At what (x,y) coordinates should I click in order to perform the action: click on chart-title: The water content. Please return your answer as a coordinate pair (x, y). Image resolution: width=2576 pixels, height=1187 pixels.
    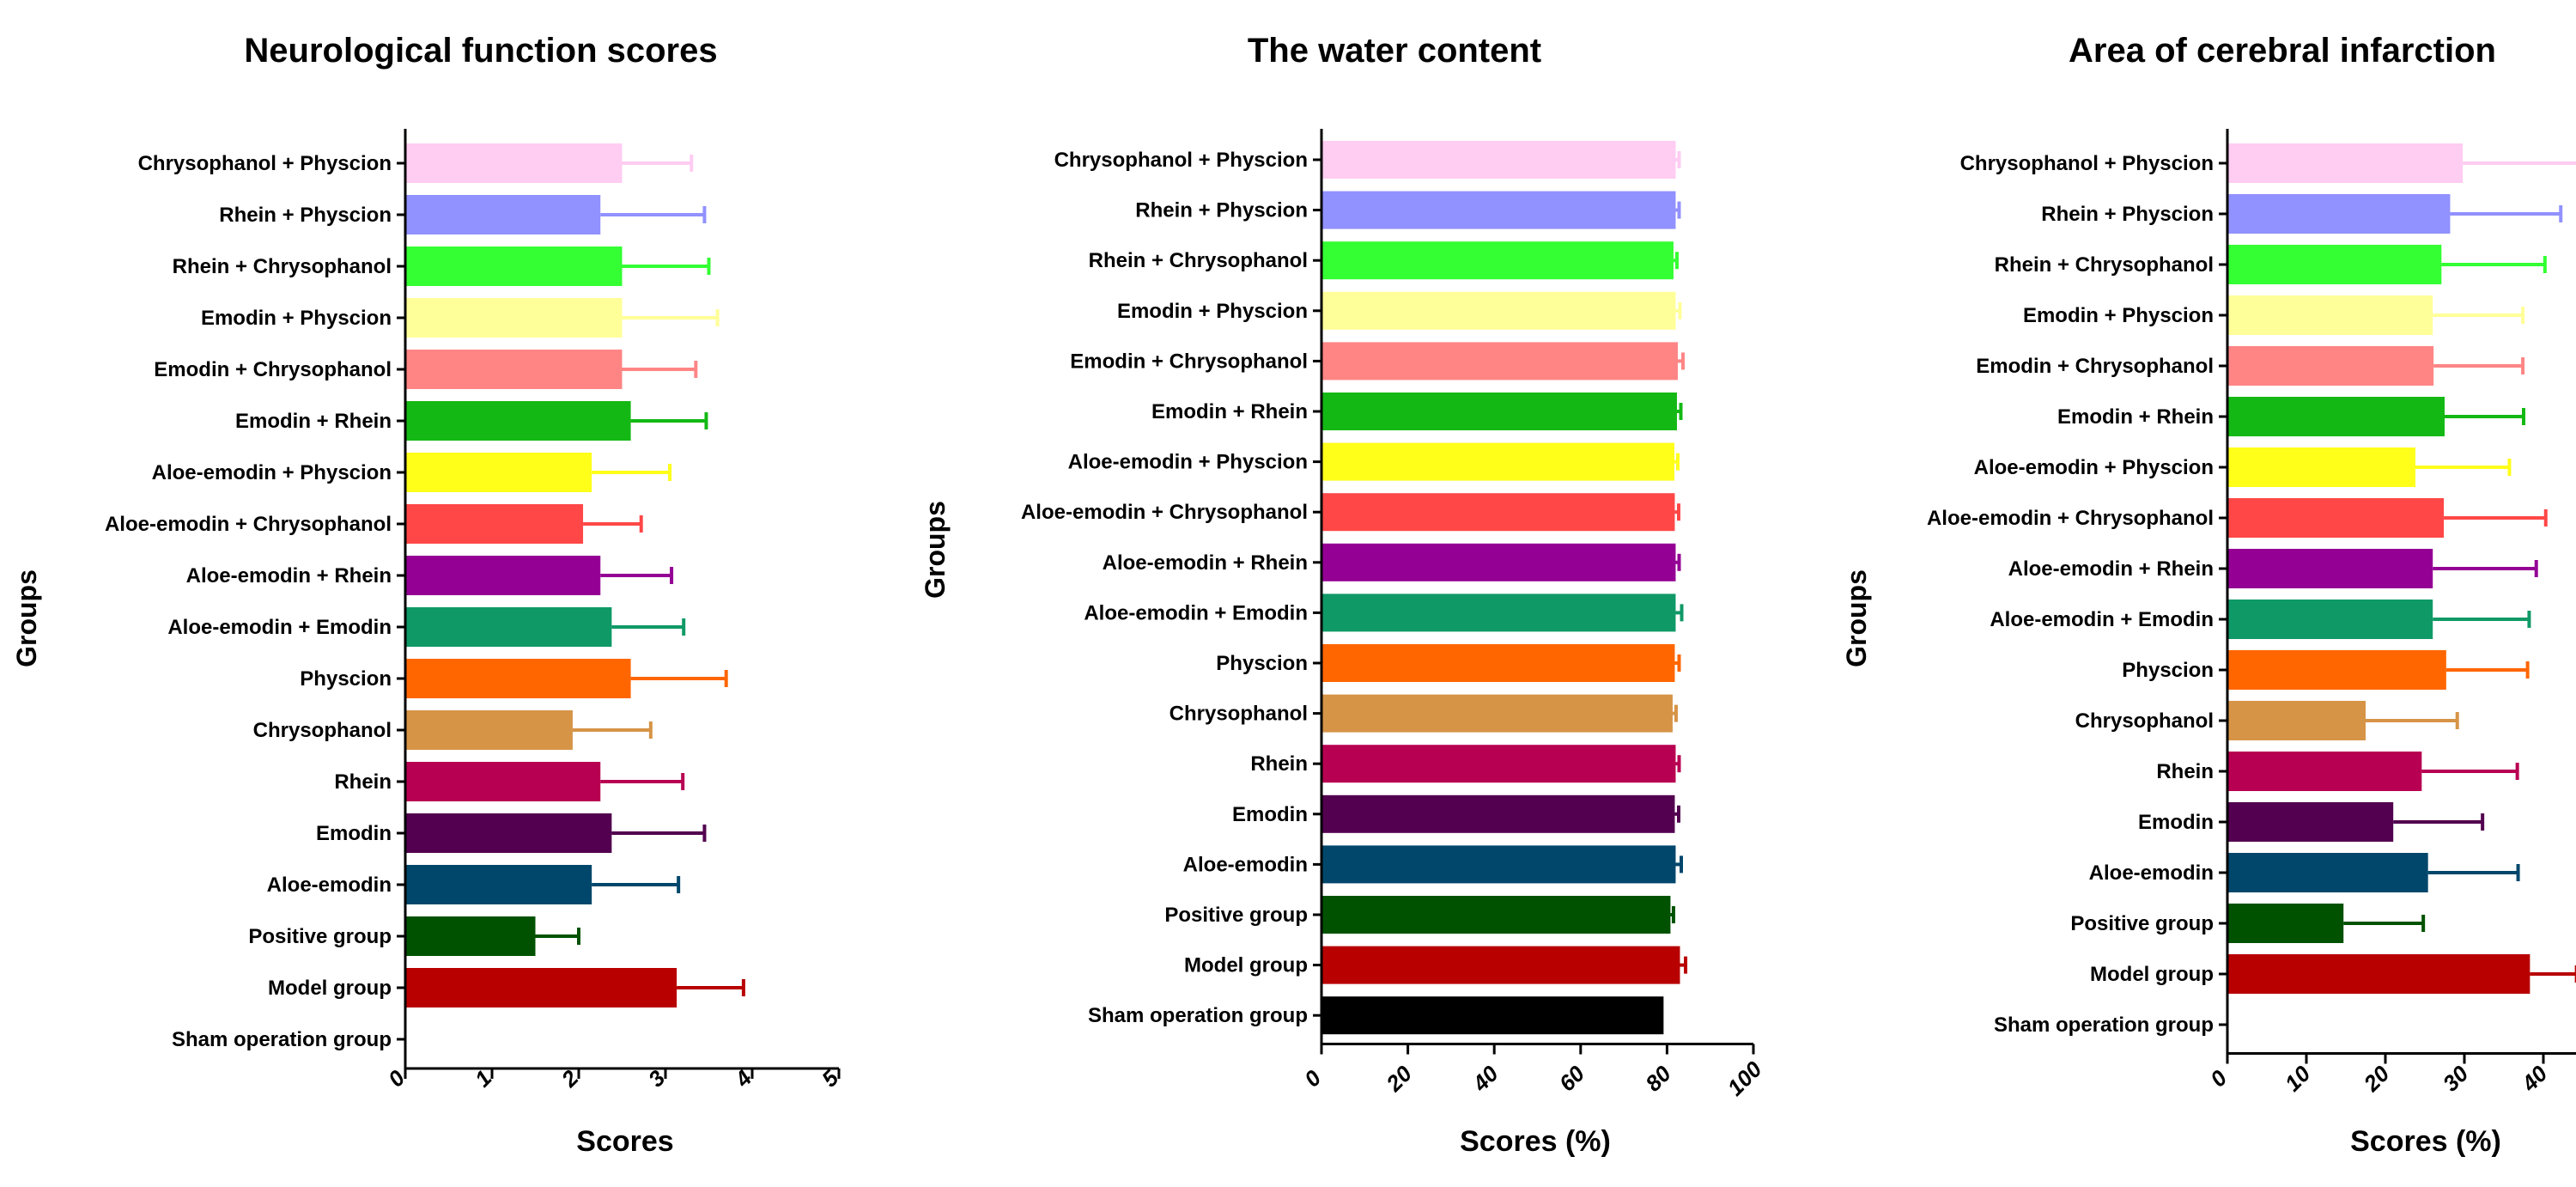
    Looking at the image, I should click on (1394, 51).